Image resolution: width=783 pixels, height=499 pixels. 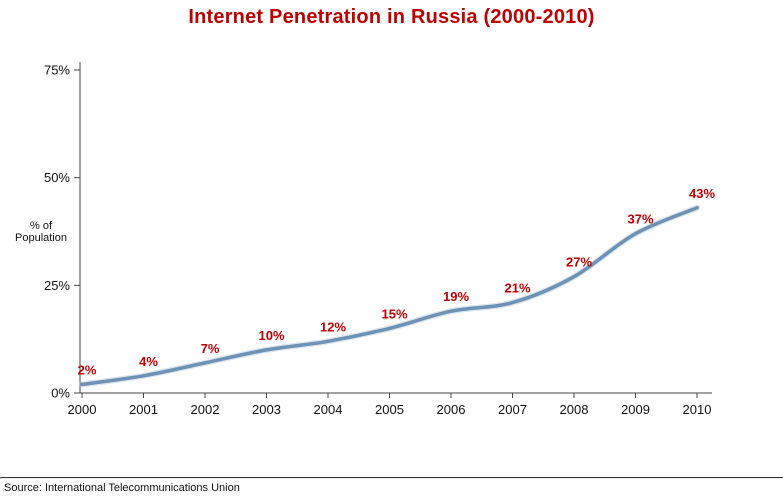 What do you see at coordinates (210, 348) in the screenshot?
I see `data-point-label: 7%` at bounding box center [210, 348].